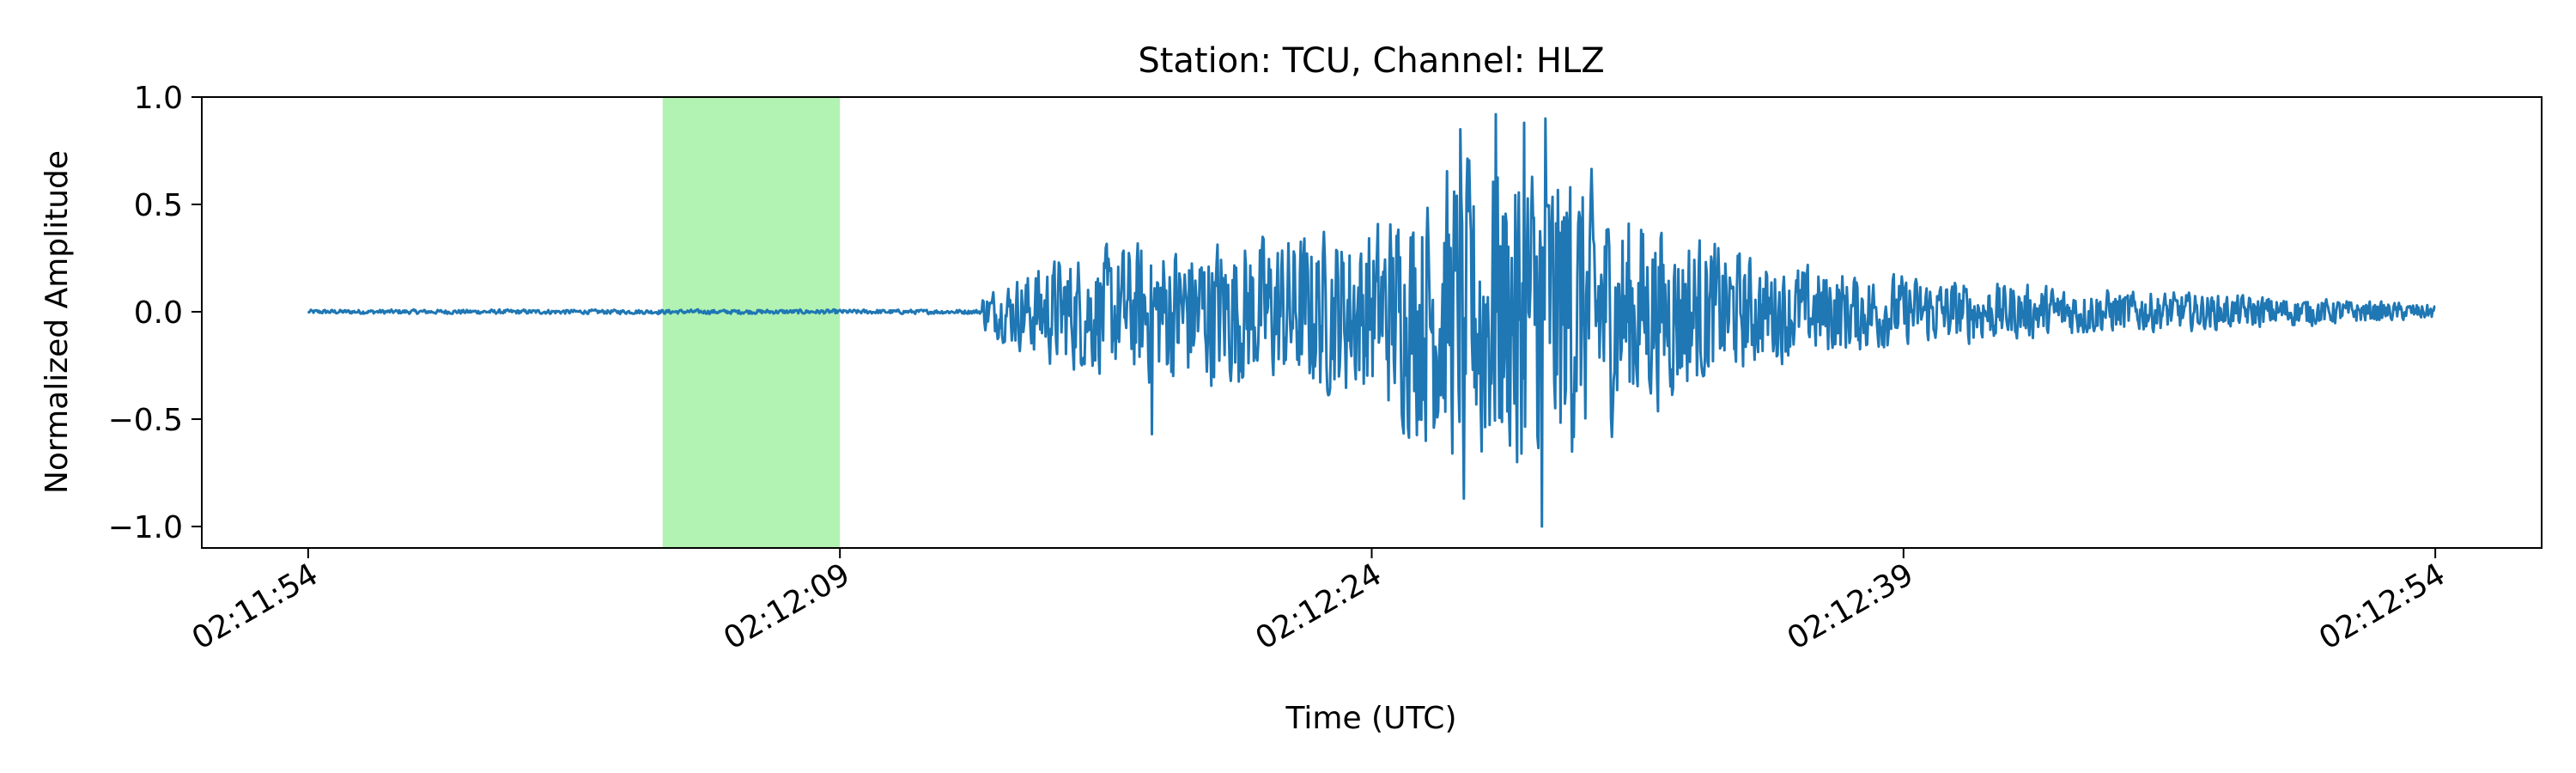 This screenshot has height=773, width=2576. Describe the element at coordinates (1371, 718) in the screenshot. I see `x-axis-label: Time (UTC)` at that location.